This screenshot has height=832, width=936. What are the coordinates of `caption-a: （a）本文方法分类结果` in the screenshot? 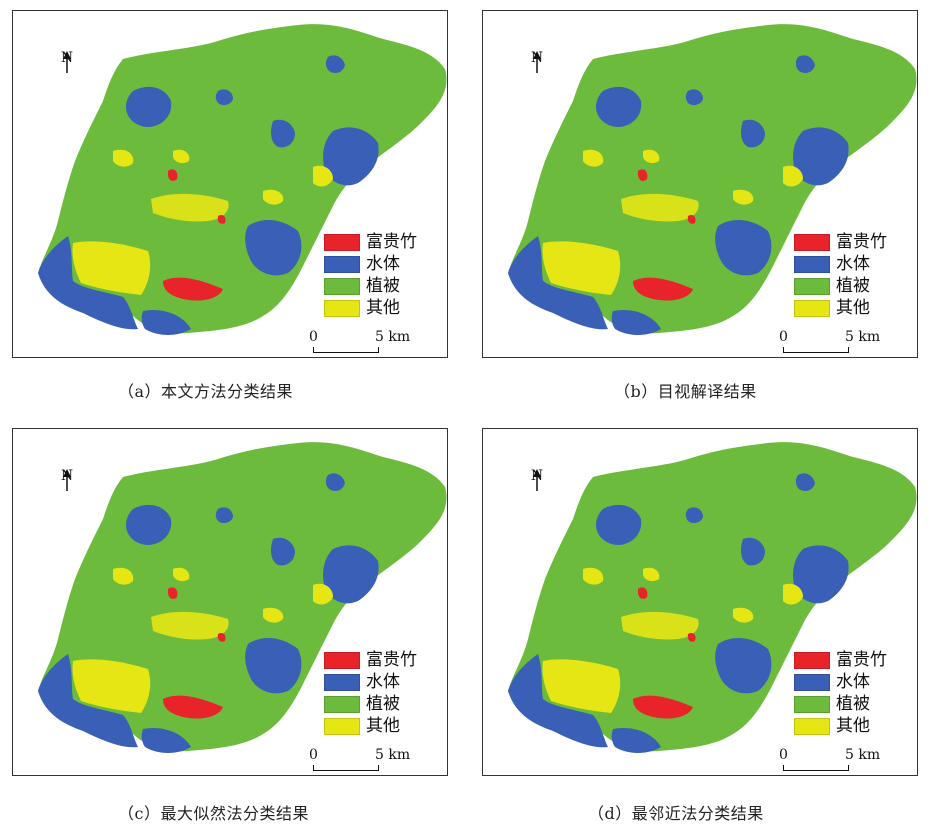 It's located at (206, 391).